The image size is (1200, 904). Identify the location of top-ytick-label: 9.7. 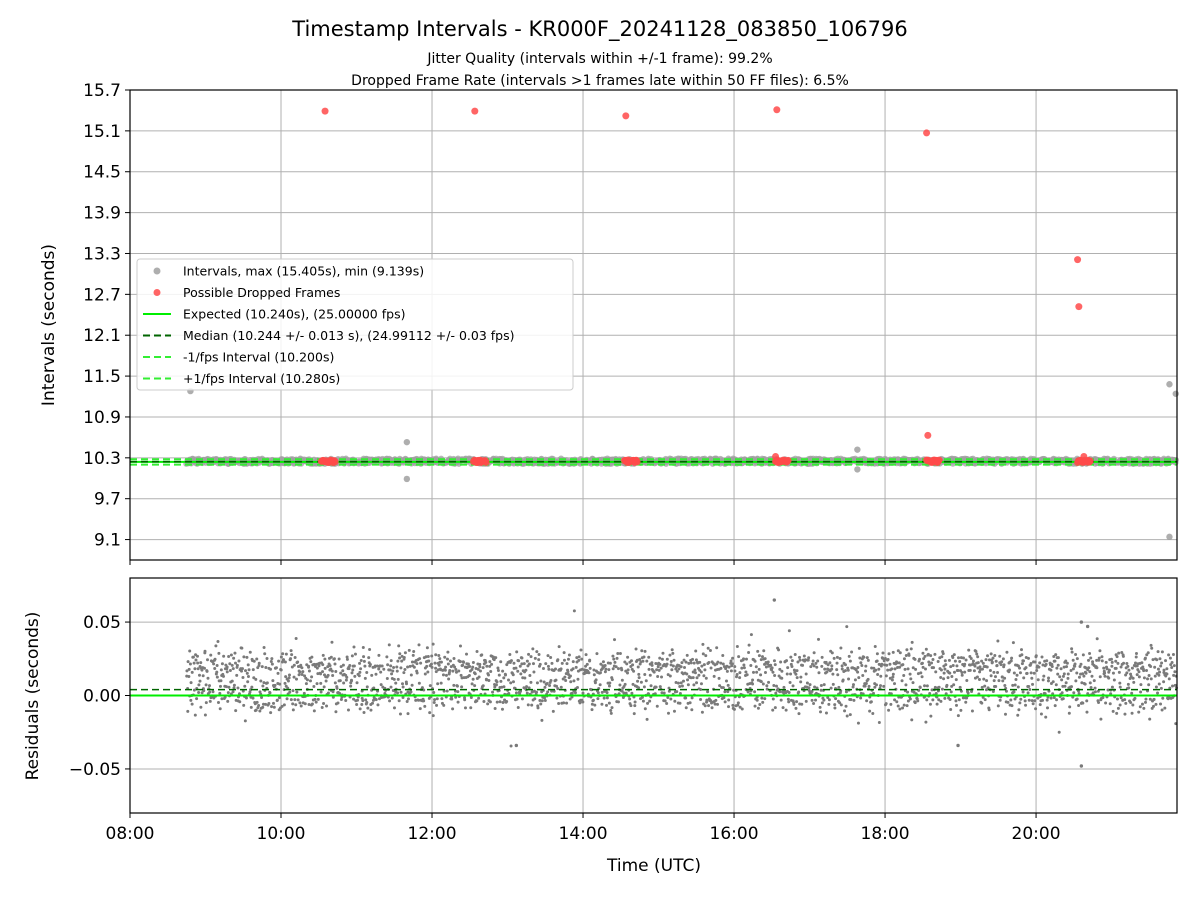
(107, 500).